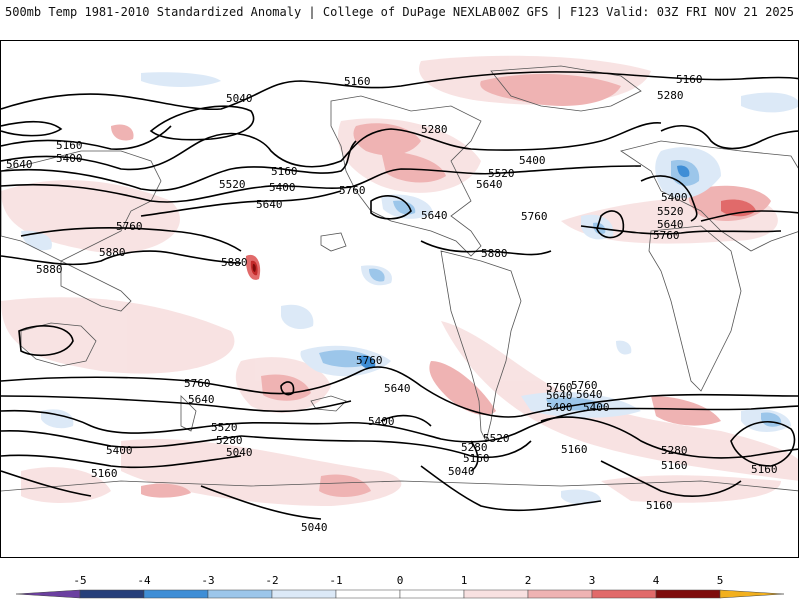  Describe the element at coordinates (207, 580) in the screenshot. I see `colorbar-tick: -3` at that location.